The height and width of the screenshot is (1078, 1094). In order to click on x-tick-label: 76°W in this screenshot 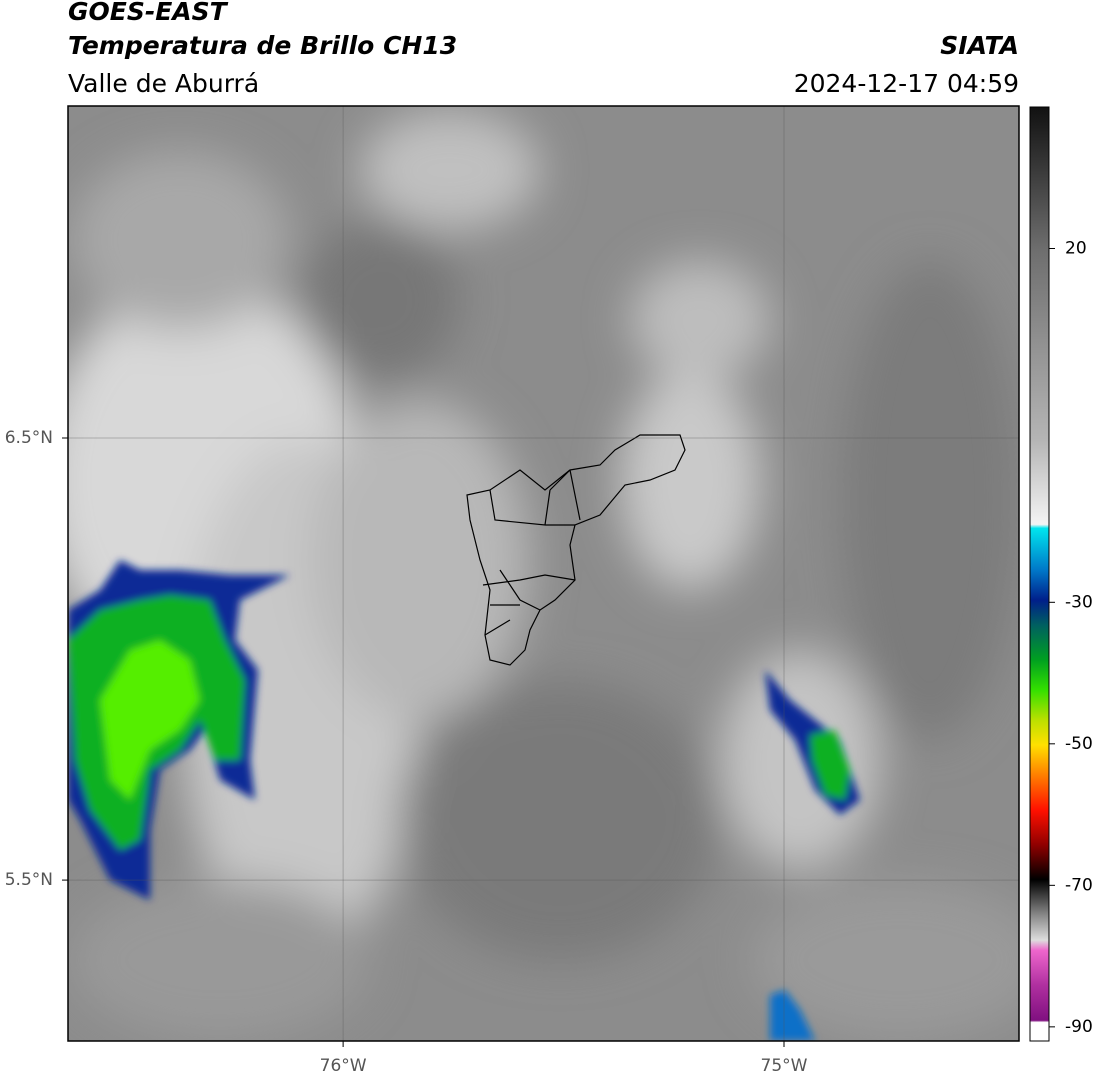, I will do `click(343, 1066)`.